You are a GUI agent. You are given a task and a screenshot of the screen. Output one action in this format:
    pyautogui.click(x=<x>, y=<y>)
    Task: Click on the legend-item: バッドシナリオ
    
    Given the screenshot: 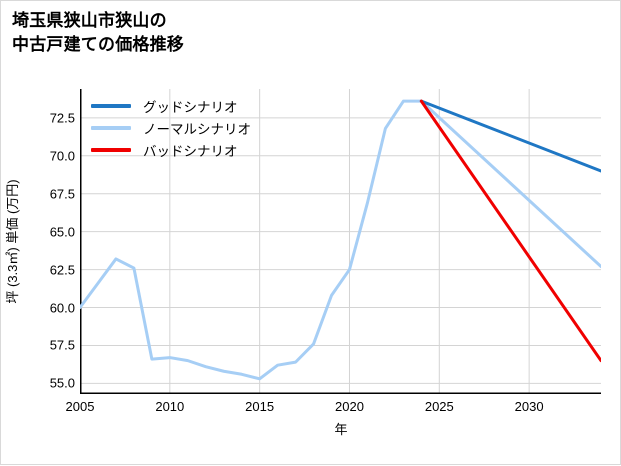 What is the action you would take?
    pyautogui.click(x=196, y=150)
    